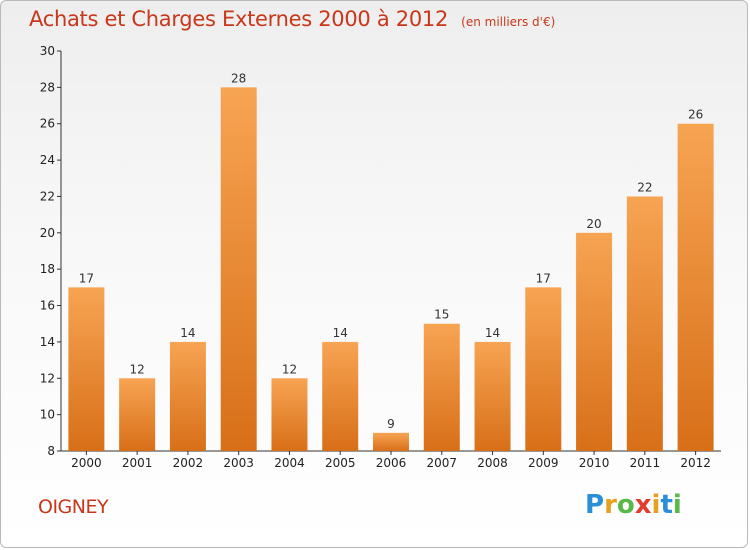 This screenshot has width=750, height=550. I want to click on y-tick-label: 24, so click(47, 160).